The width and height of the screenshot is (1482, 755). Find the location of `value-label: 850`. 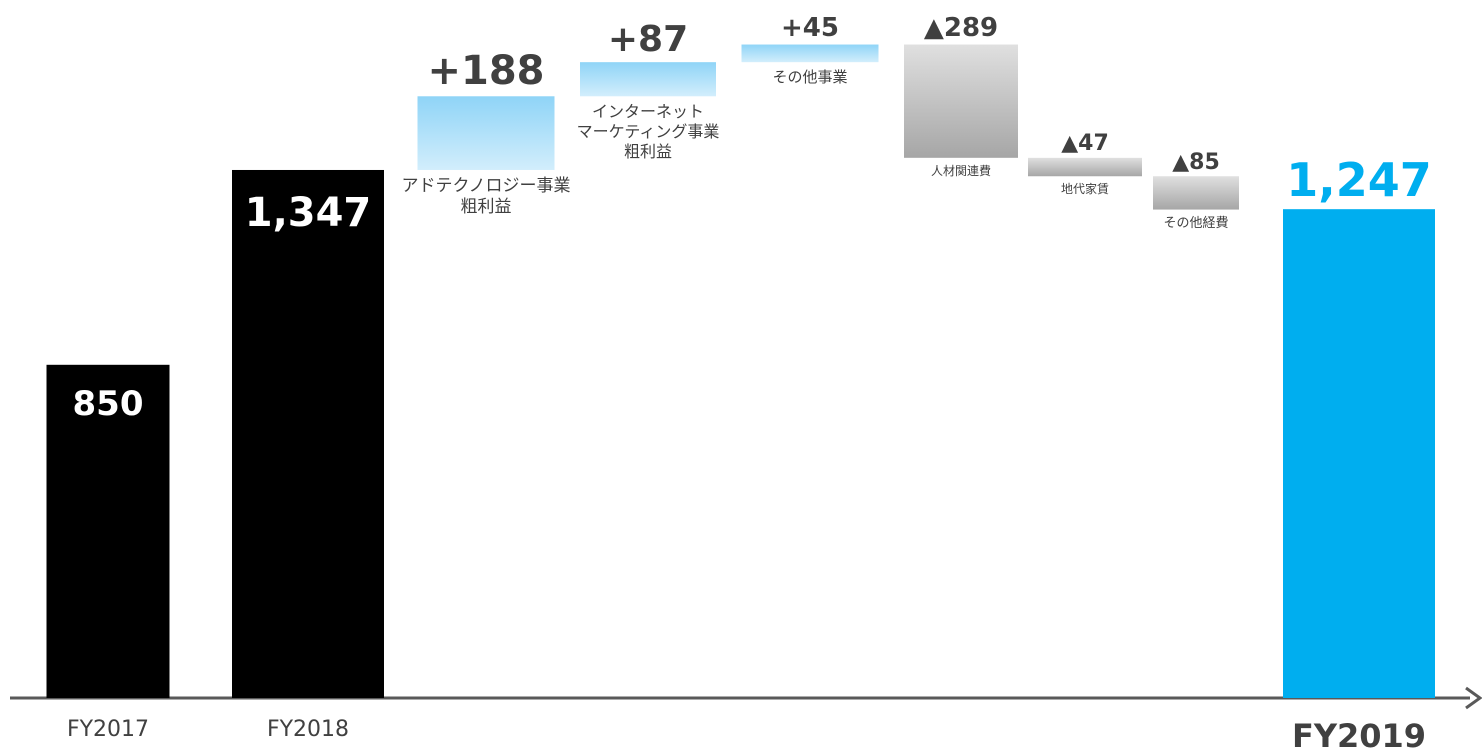

value-label: 850 is located at coordinates (108, 403).